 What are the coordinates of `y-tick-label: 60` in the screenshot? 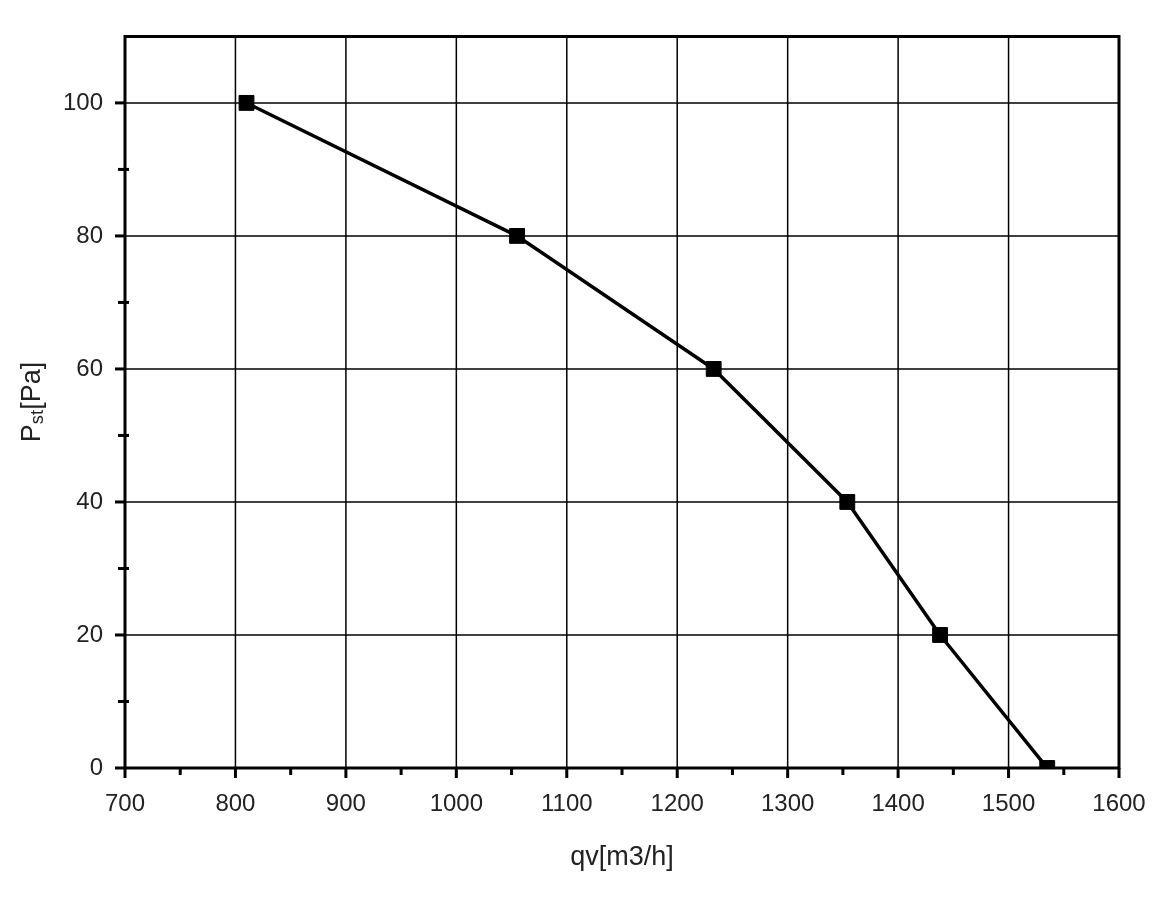 It's located at (89, 367).